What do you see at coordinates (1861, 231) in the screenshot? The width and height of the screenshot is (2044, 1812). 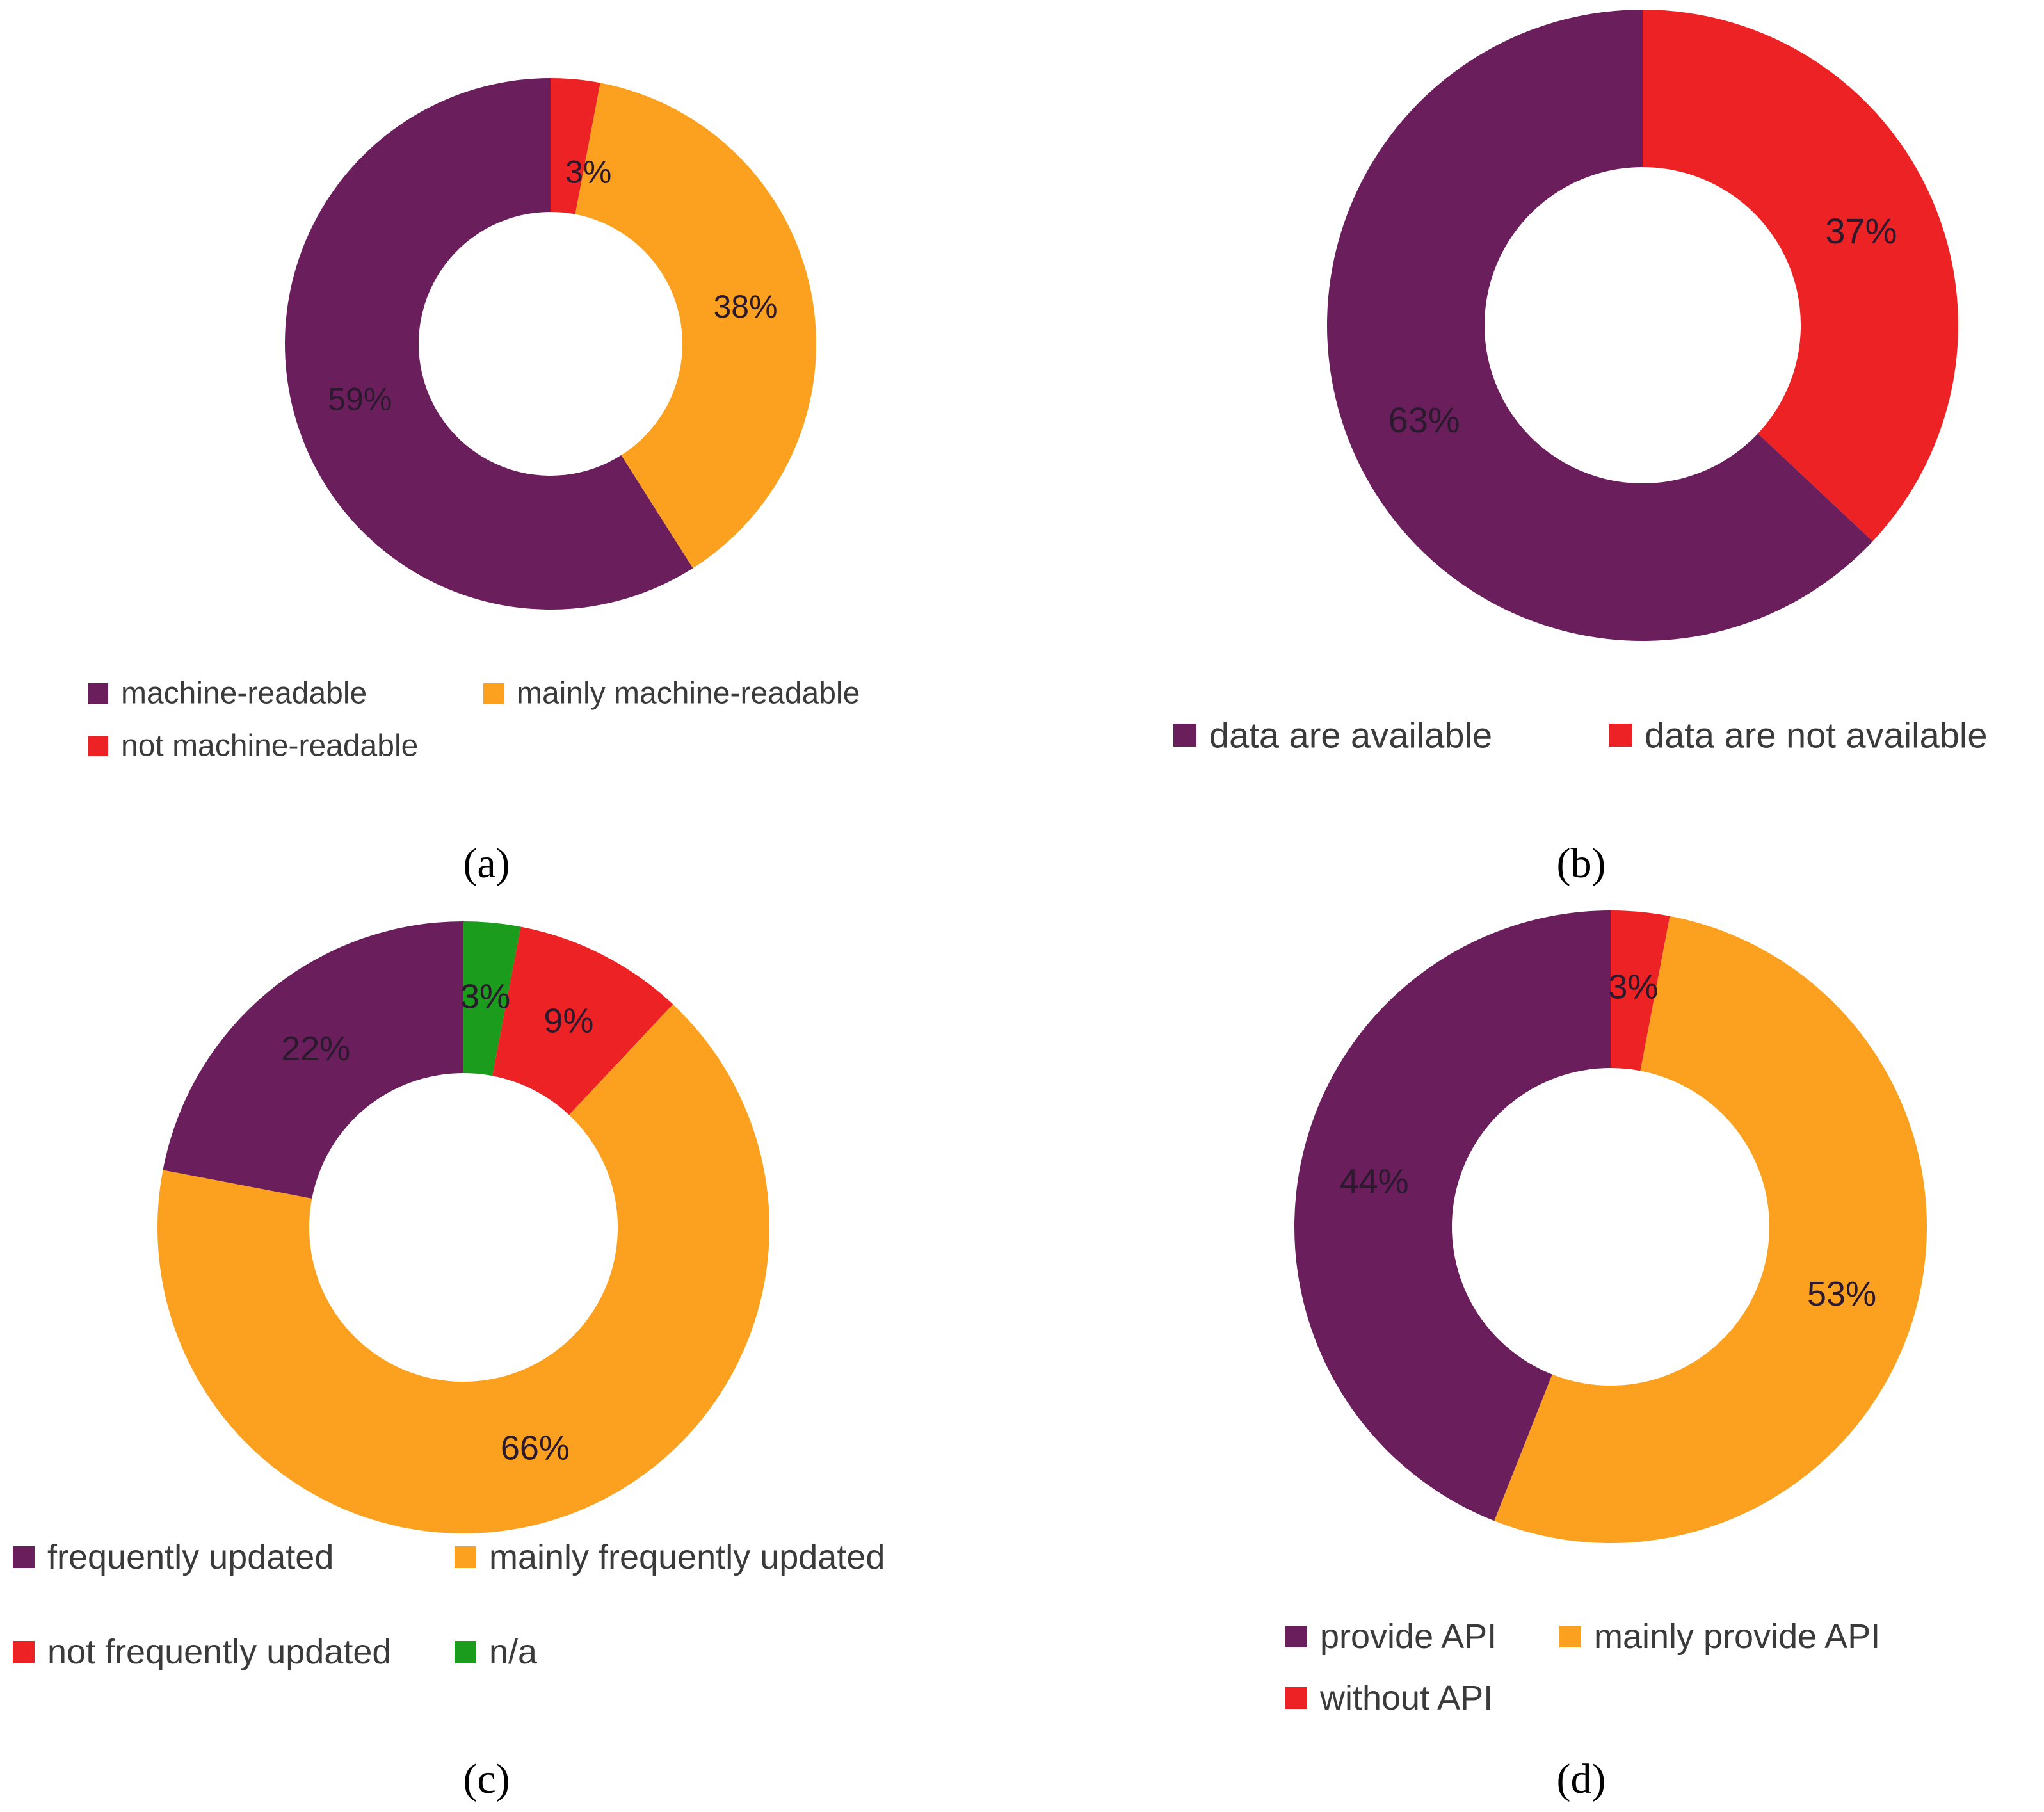 I see `panel-b-slice-label-data-are-not-available: 37%` at bounding box center [1861, 231].